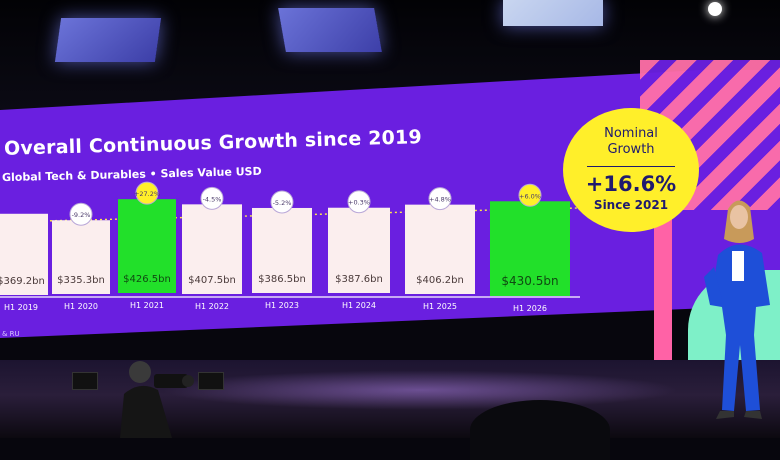 This screenshot has height=460, width=780. I want to click on category-label: H1 2021, so click(147, 305).